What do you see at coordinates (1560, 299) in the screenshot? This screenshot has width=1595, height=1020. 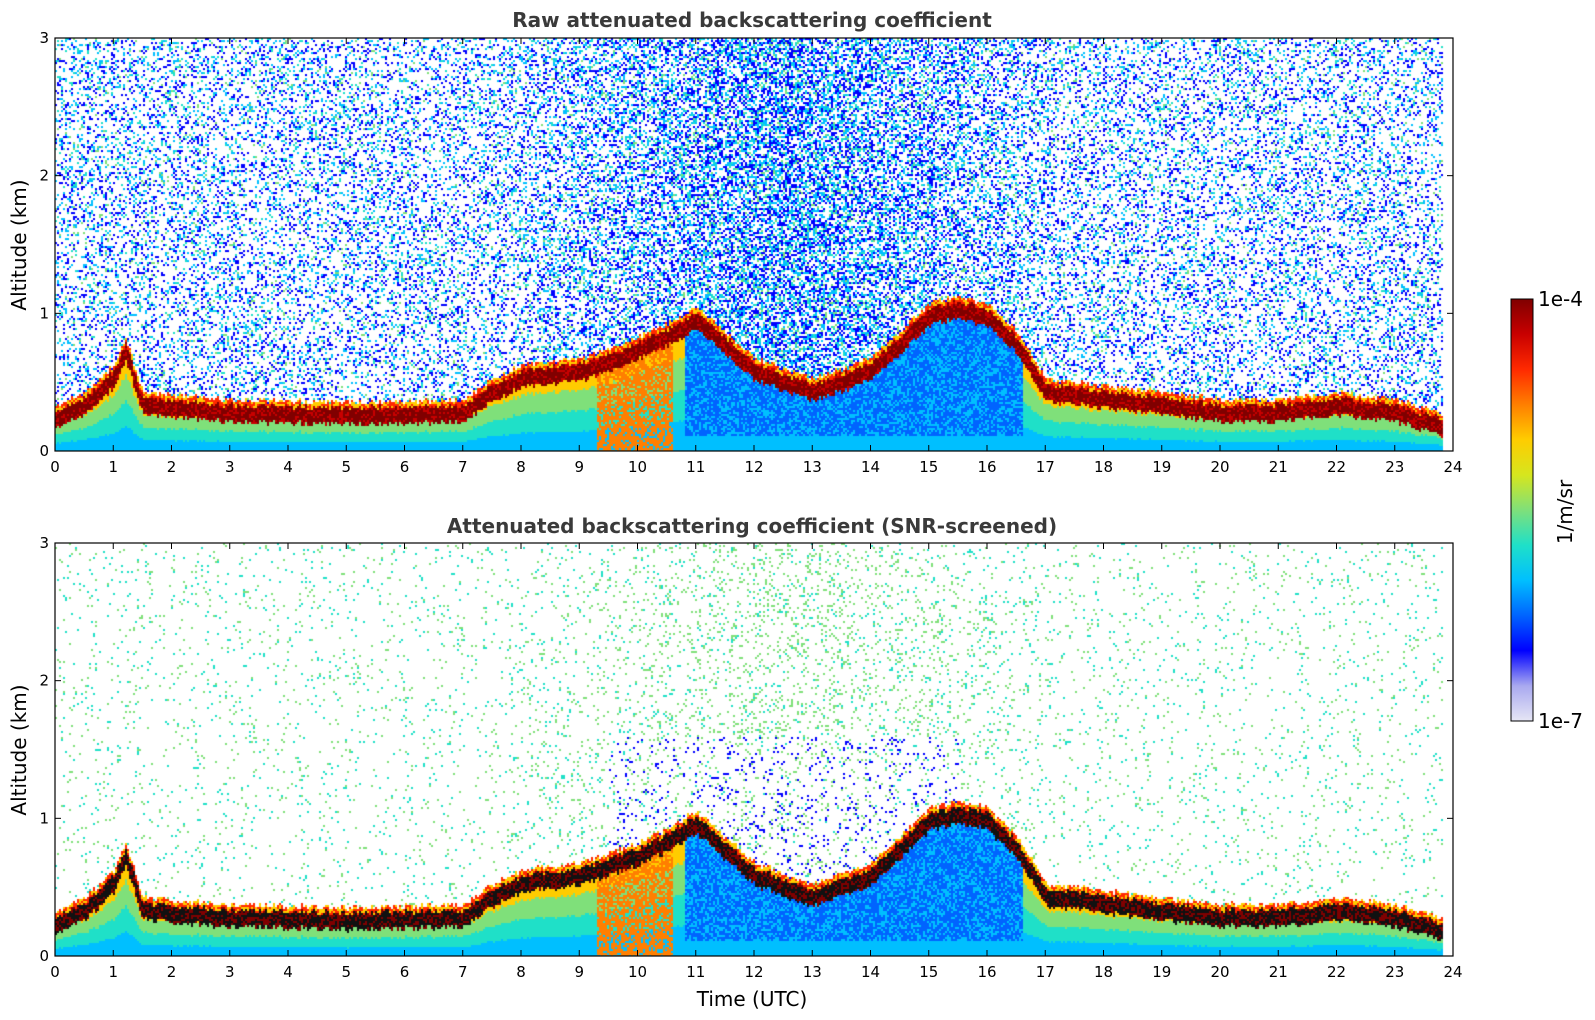 I see `colorbar-max-label: 1e-4` at bounding box center [1560, 299].